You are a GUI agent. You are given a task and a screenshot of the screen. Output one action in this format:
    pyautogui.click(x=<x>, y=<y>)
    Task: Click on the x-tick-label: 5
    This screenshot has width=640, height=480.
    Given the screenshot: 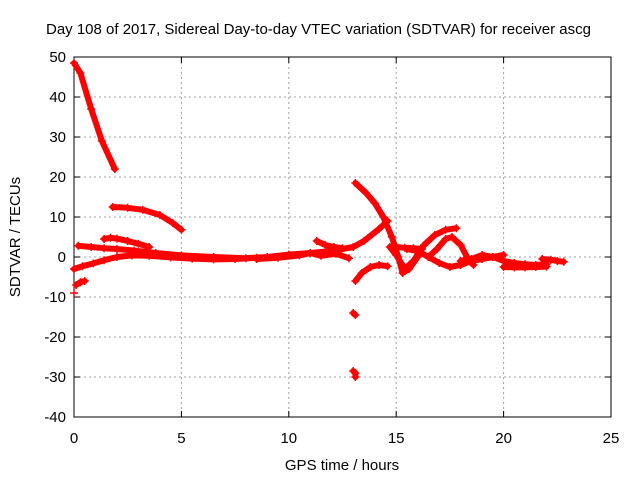 What is the action you would take?
    pyautogui.click(x=181, y=438)
    